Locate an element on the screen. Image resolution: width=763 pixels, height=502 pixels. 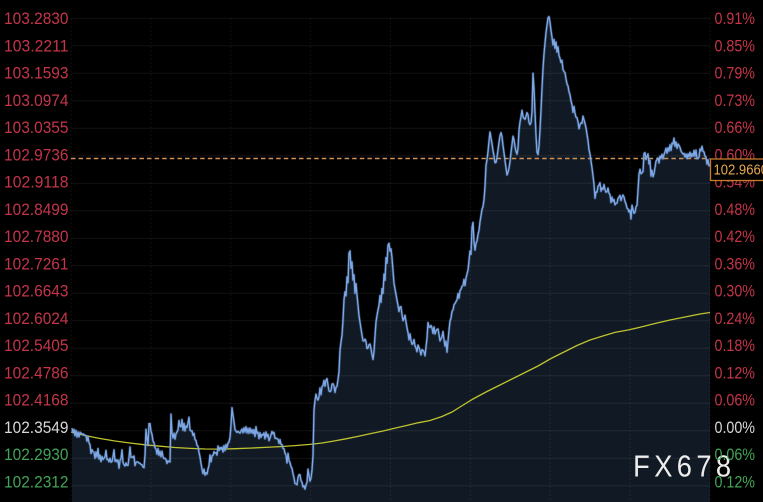
svg-text: 102.9736 is located at coordinates (36, 154).